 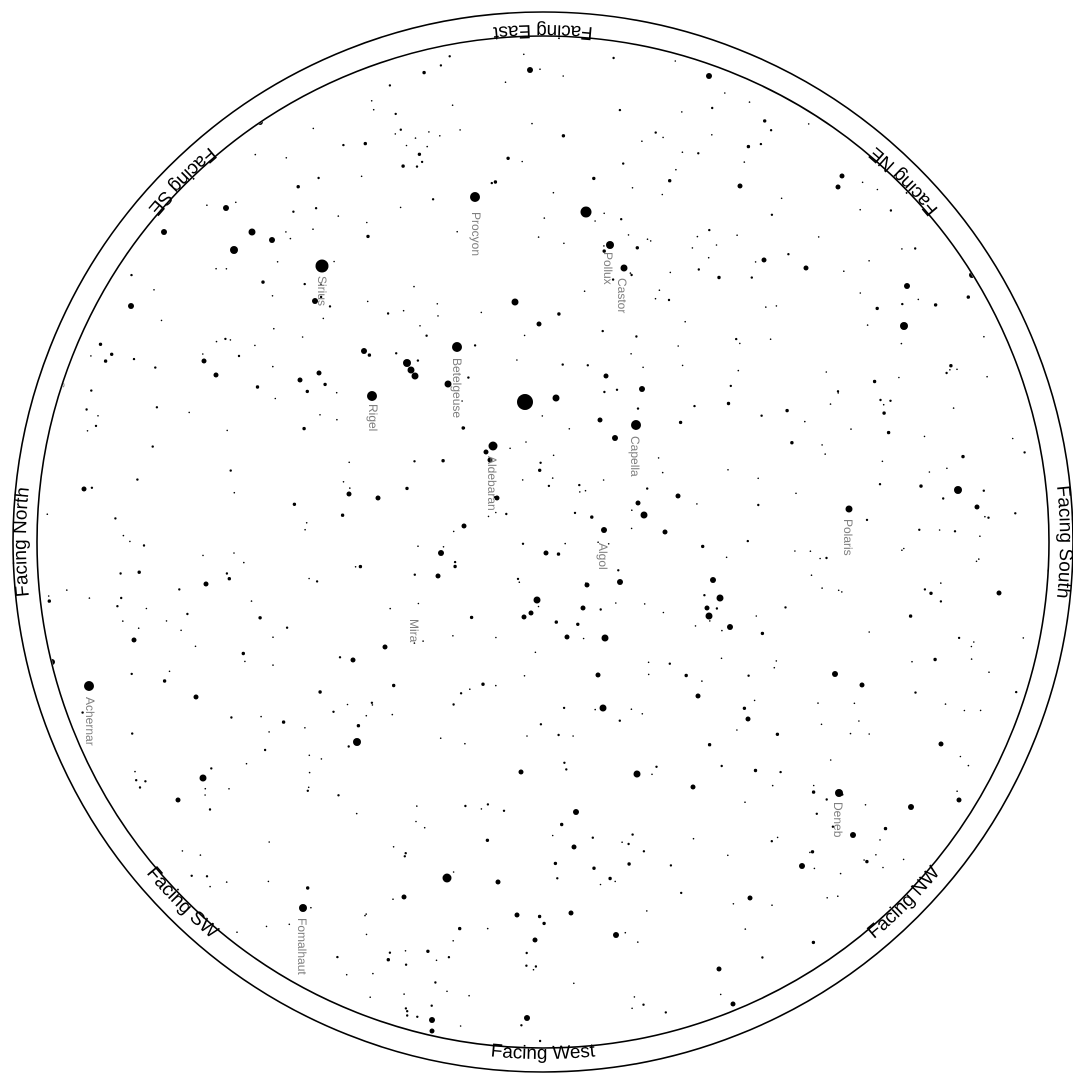 I want to click on facing-south-label: Facing South, so click(x=1062, y=542).